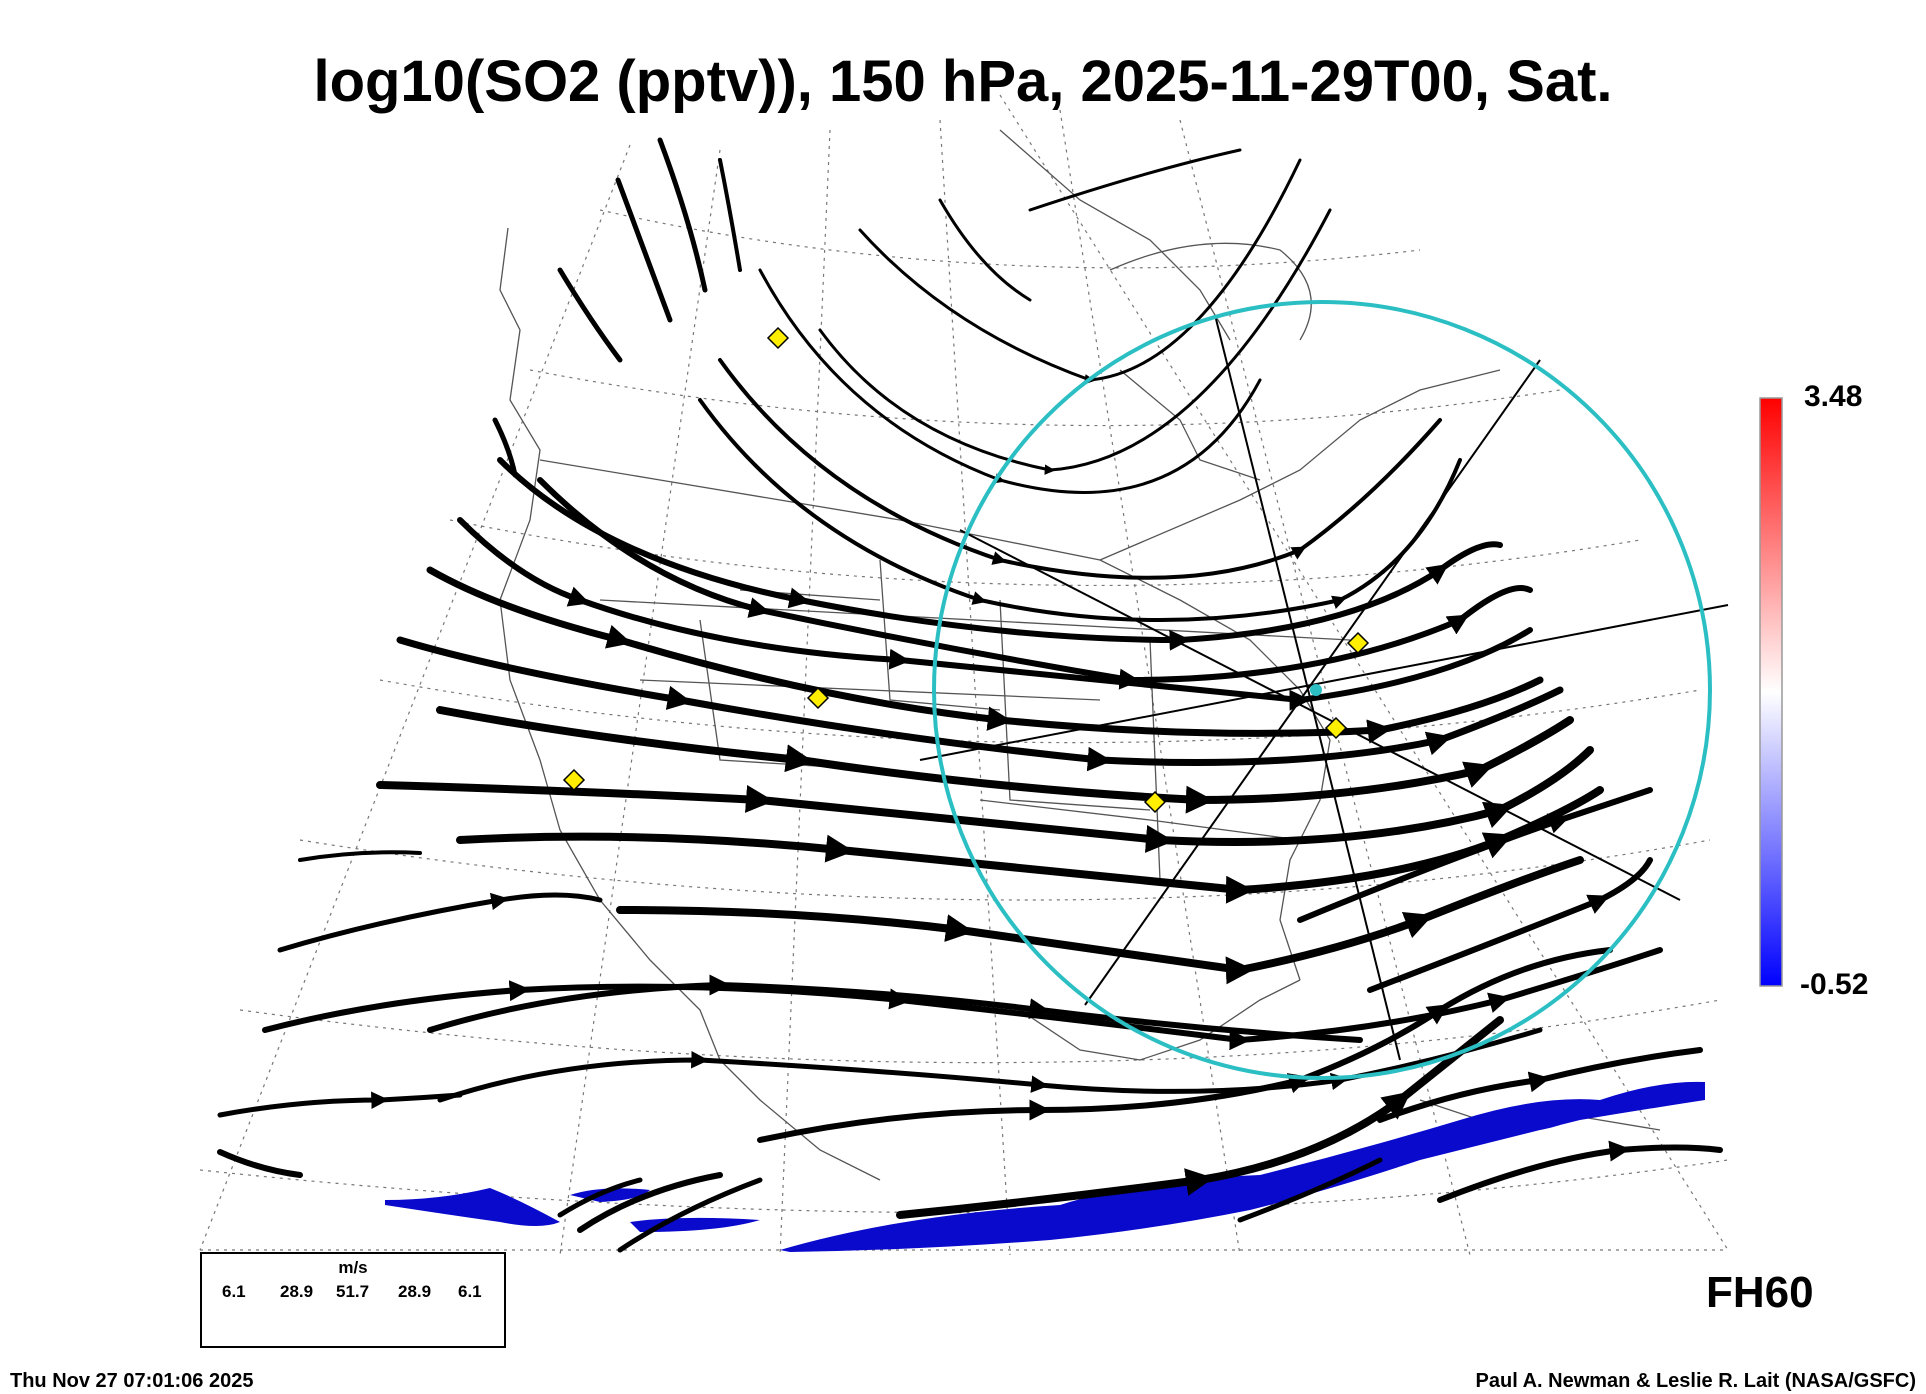 The image size is (1926, 1394). What do you see at coordinates (1760, 1292) in the screenshot?
I see `forecast-hour-label: FH60` at bounding box center [1760, 1292].